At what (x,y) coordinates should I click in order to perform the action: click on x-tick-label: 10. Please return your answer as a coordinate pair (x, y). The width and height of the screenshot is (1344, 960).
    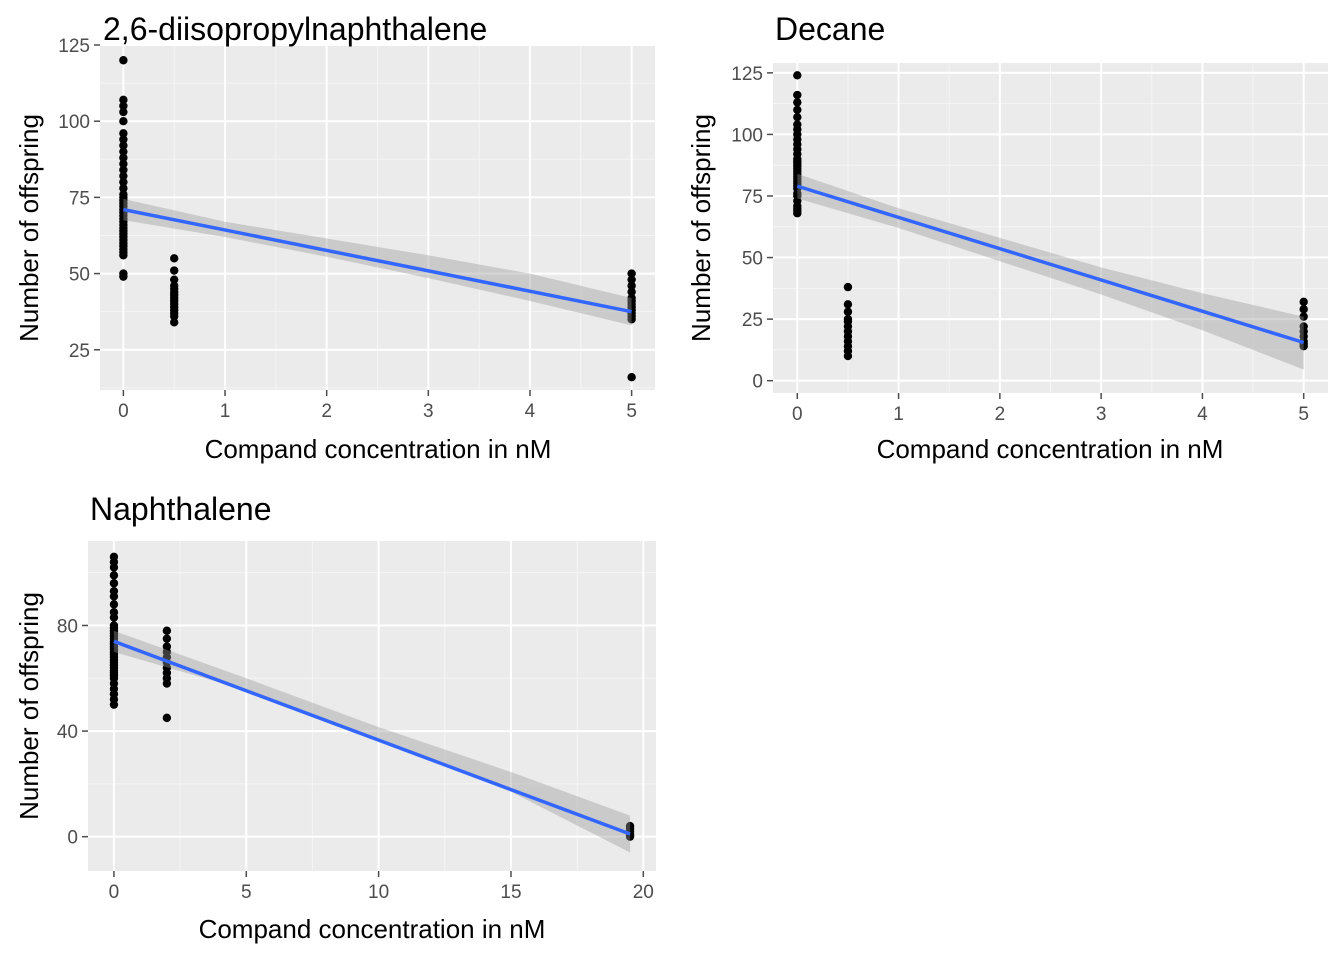
    Looking at the image, I should click on (378, 892).